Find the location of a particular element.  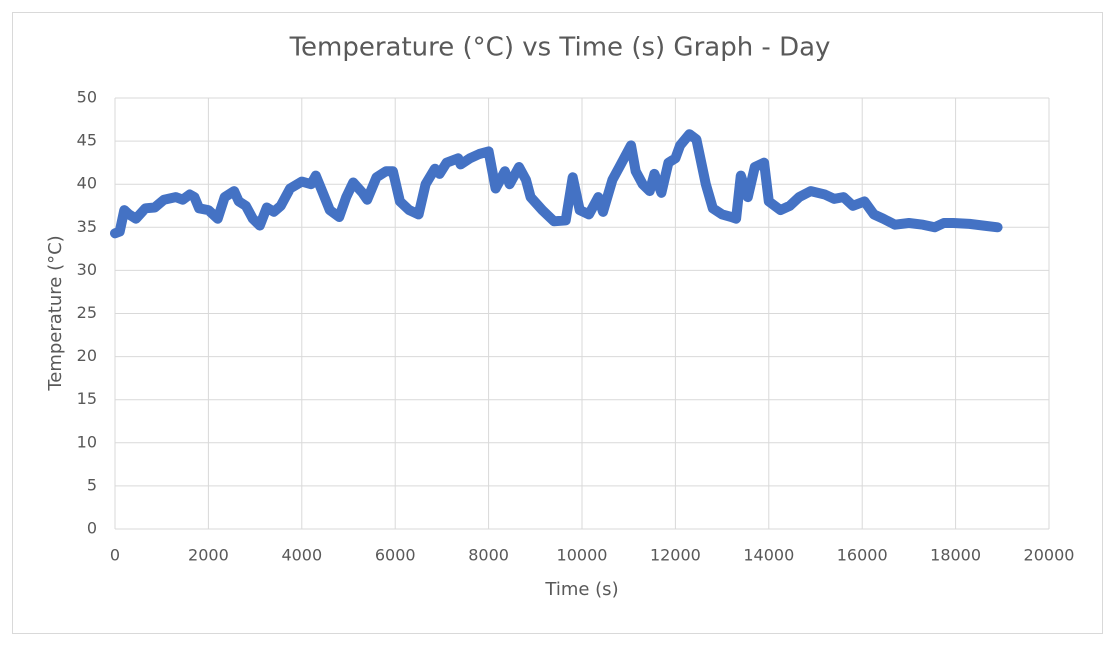

x-tick-label: 8000 is located at coordinates (488, 555).